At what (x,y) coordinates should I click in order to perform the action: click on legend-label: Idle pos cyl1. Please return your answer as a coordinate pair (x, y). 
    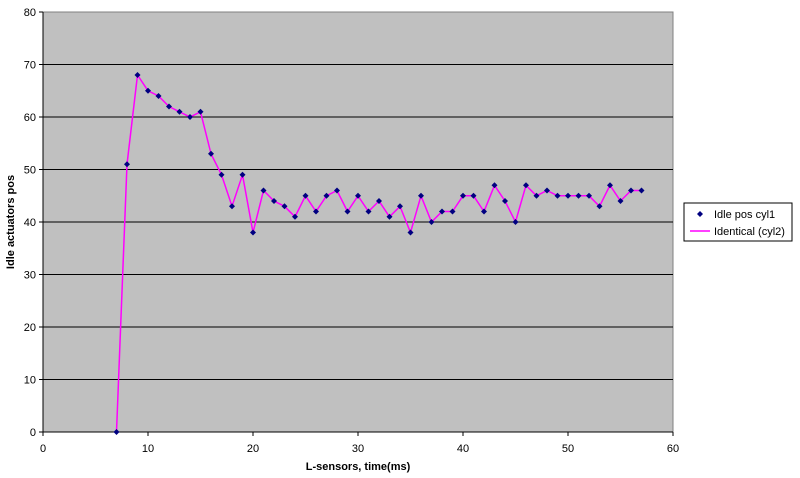
    Looking at the image, I should click on (744, 215).